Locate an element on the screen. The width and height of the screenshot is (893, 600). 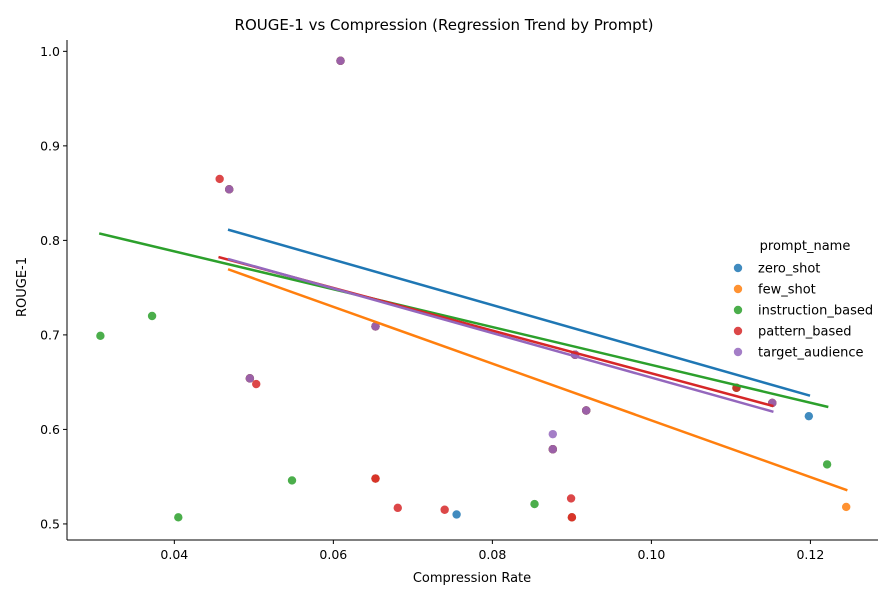
legend-label-few_shot: few_shot is located at coordinates (787, 290).